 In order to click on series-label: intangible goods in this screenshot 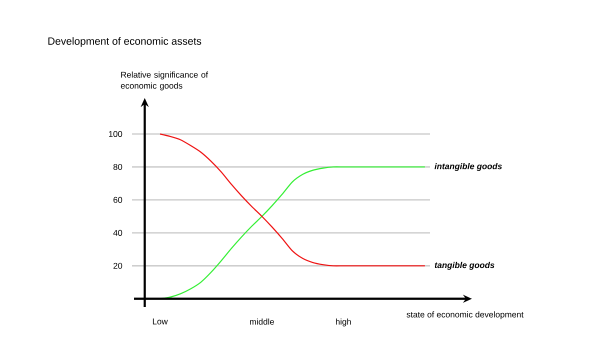, I will do `click(468, 167)`.